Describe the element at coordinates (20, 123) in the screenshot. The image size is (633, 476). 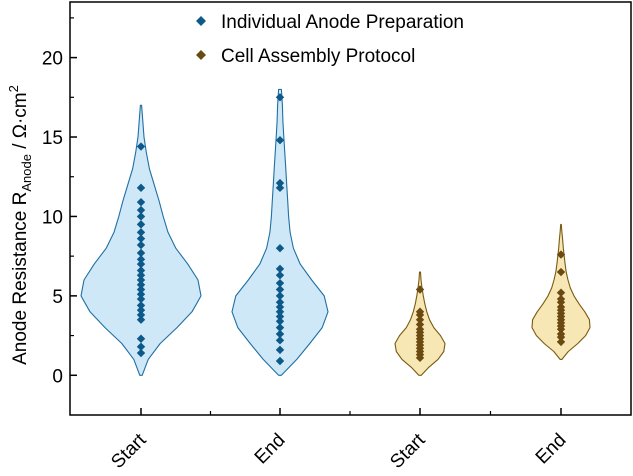
I see `y-axis-label-unit: / Ω·cm` at that location.